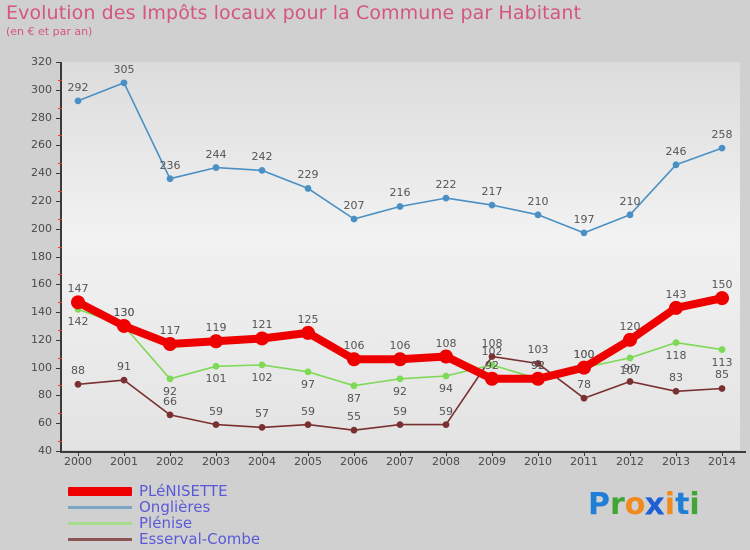  Describe the element at coordinates (655, 504) in the screenshot. I see `logo-letter-x: x` at that location.